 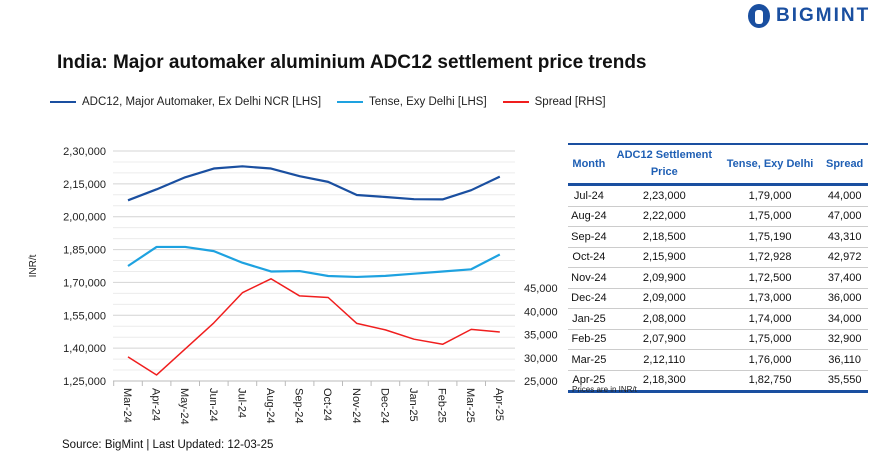 What do you see at coordinates (664, 381) in the screenshot?
I see `table-cell: 2,18,300` at bounding box center [664, 381].